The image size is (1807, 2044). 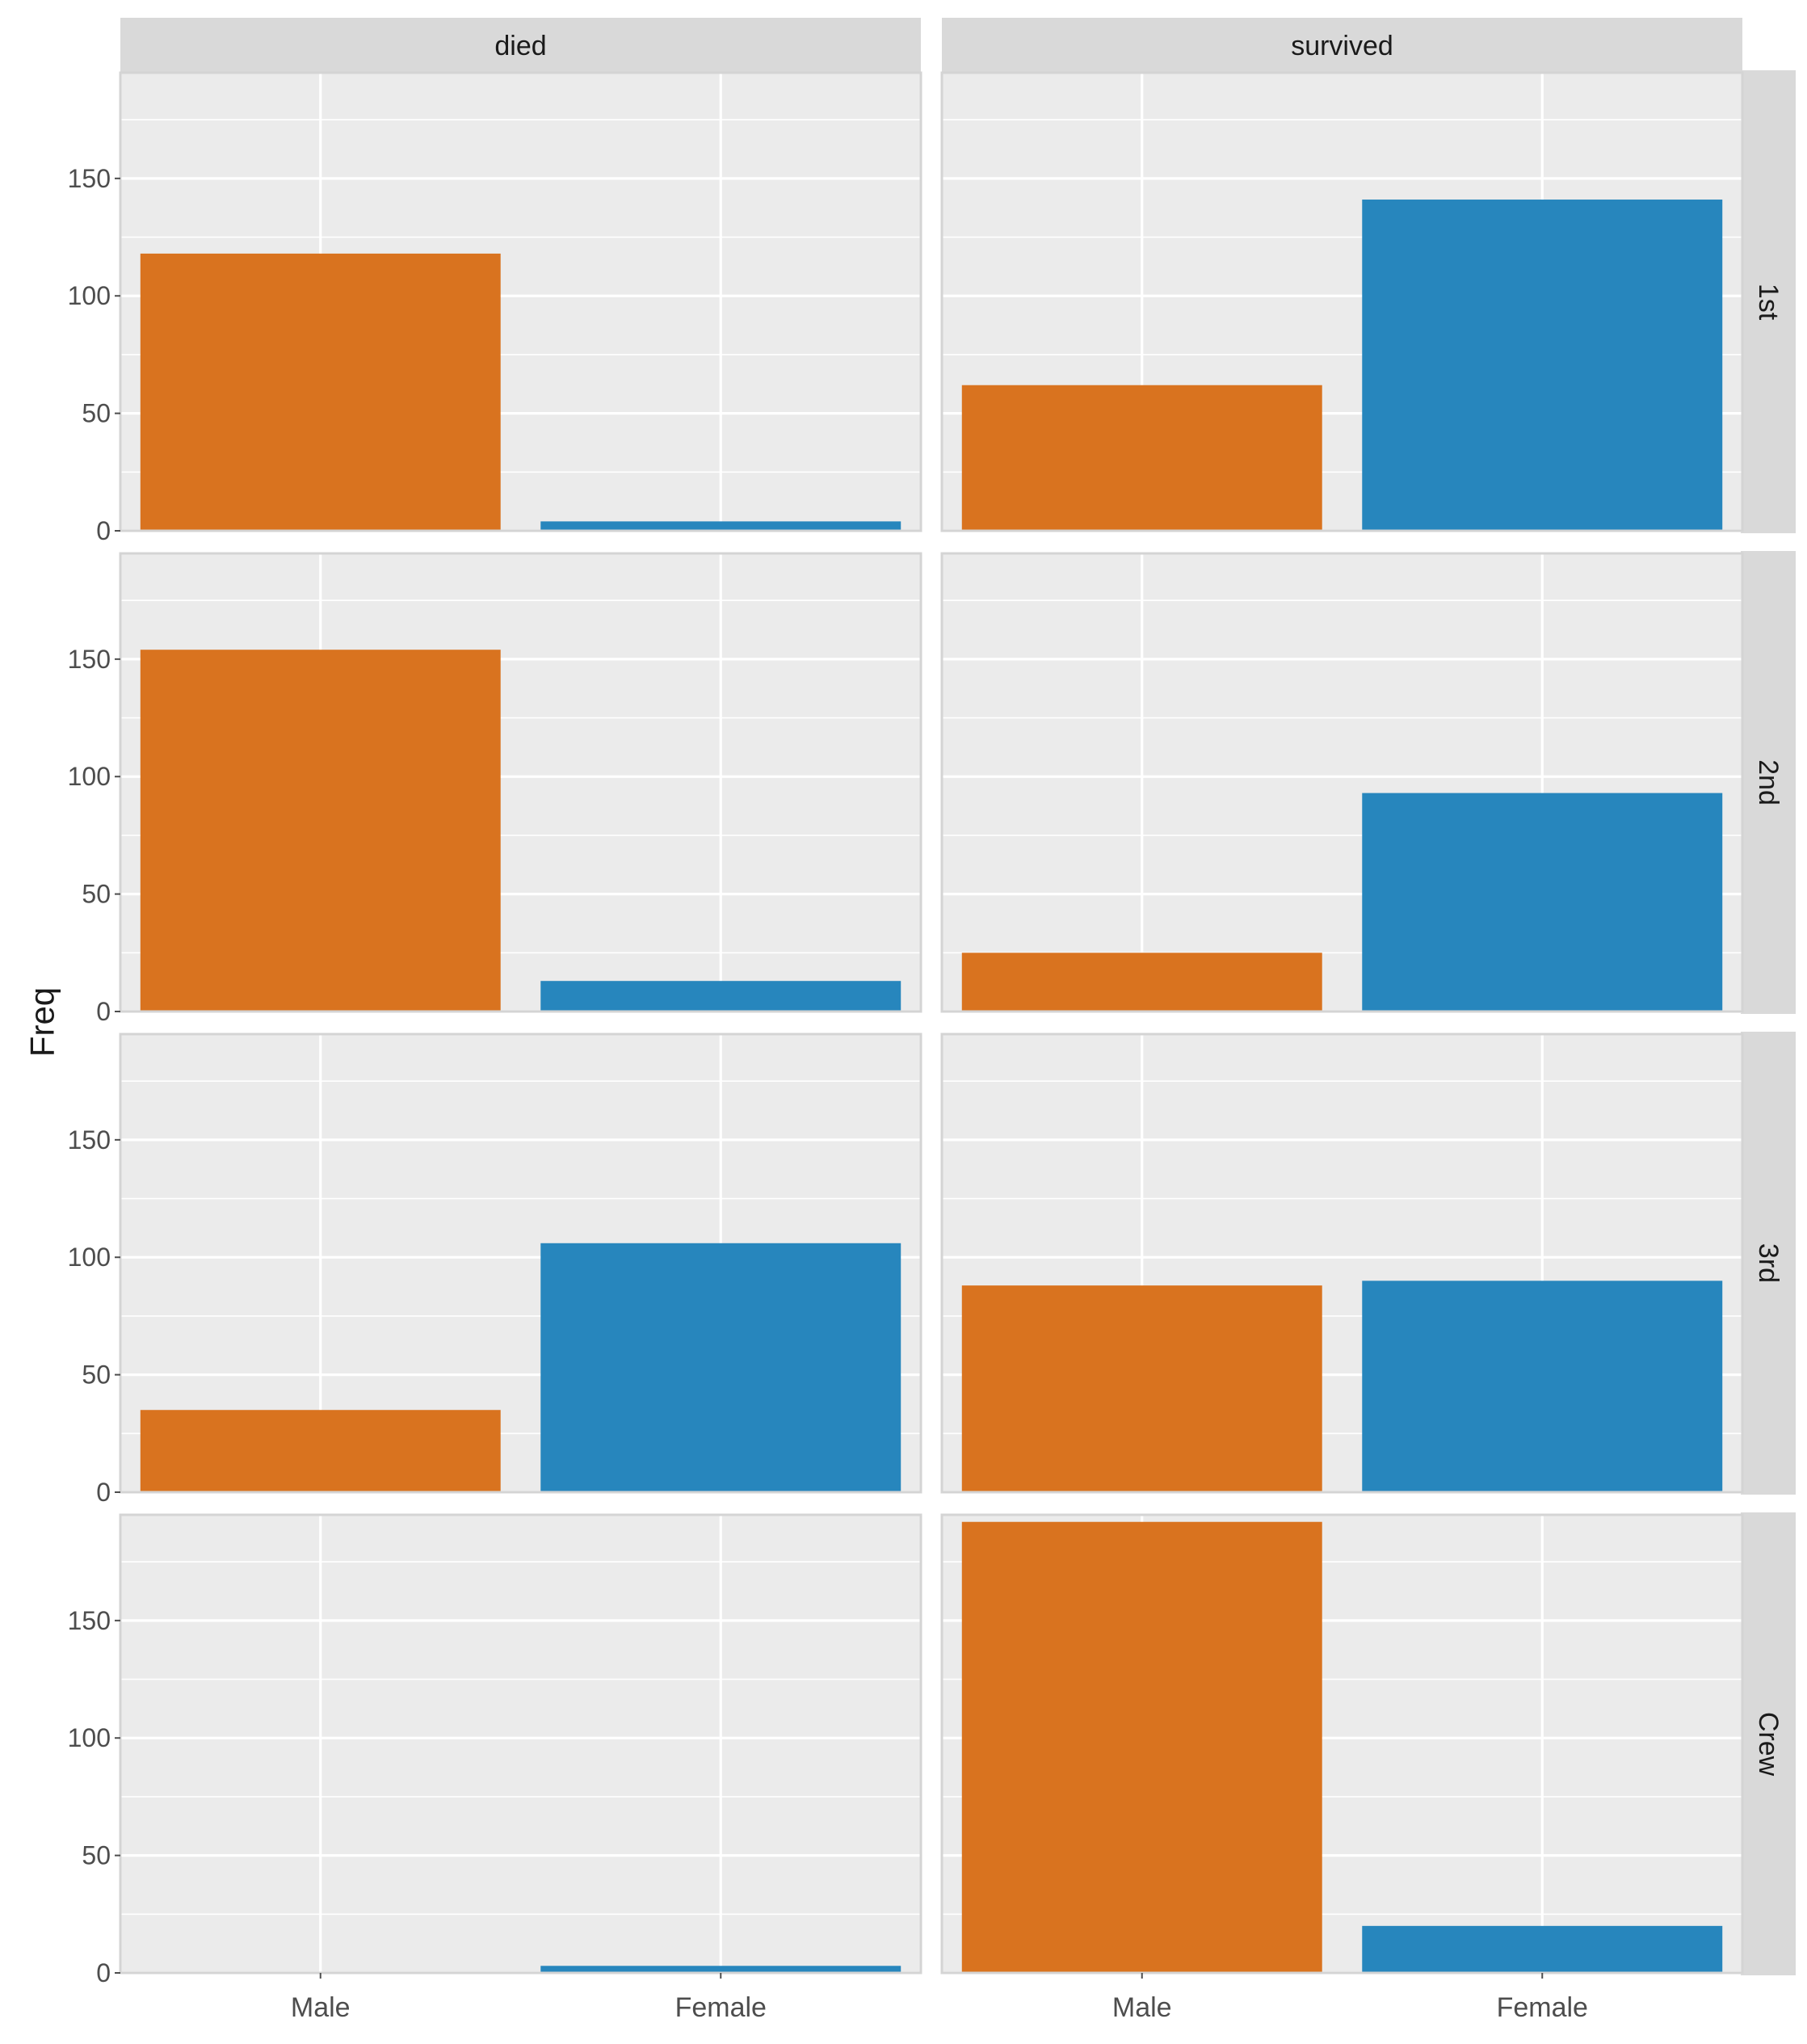 I want to click on facet-label-2nd: 2nd, so click(x=1768, y=782).